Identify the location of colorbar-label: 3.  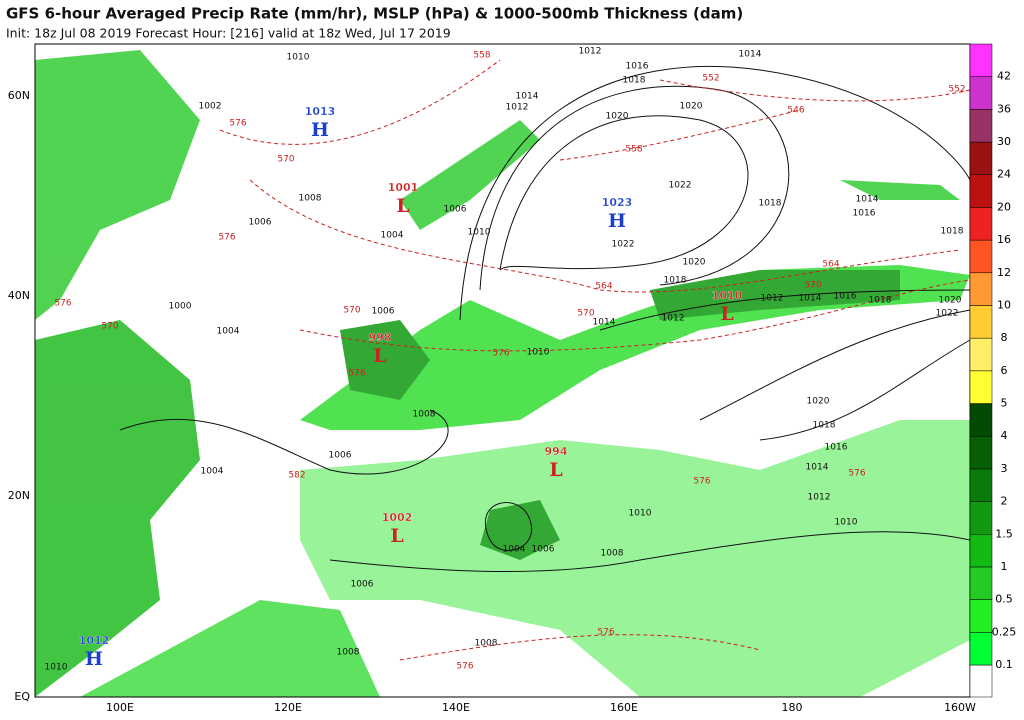
(1004, 468).